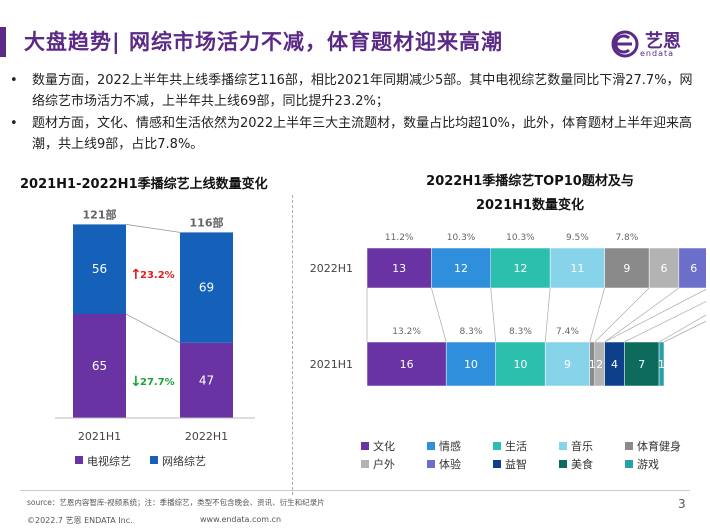  I want to click on legend-label: 电视综艺, so click(109, 461).